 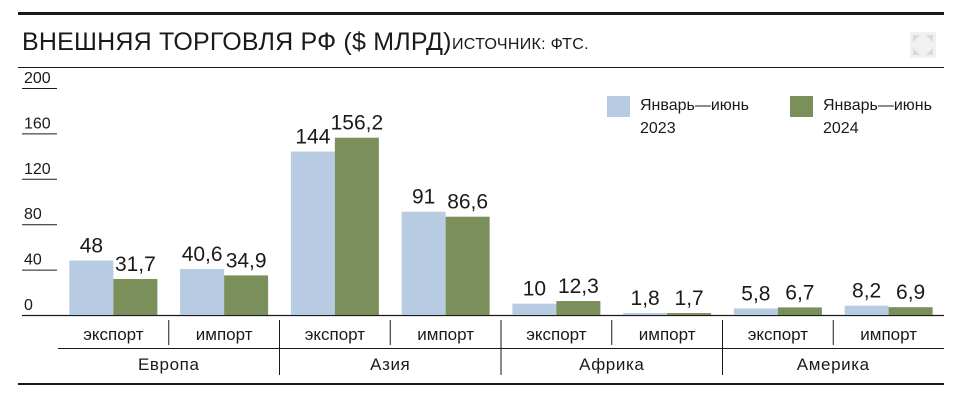 I want to click on data-label: 10, so click(x=534, y=289).